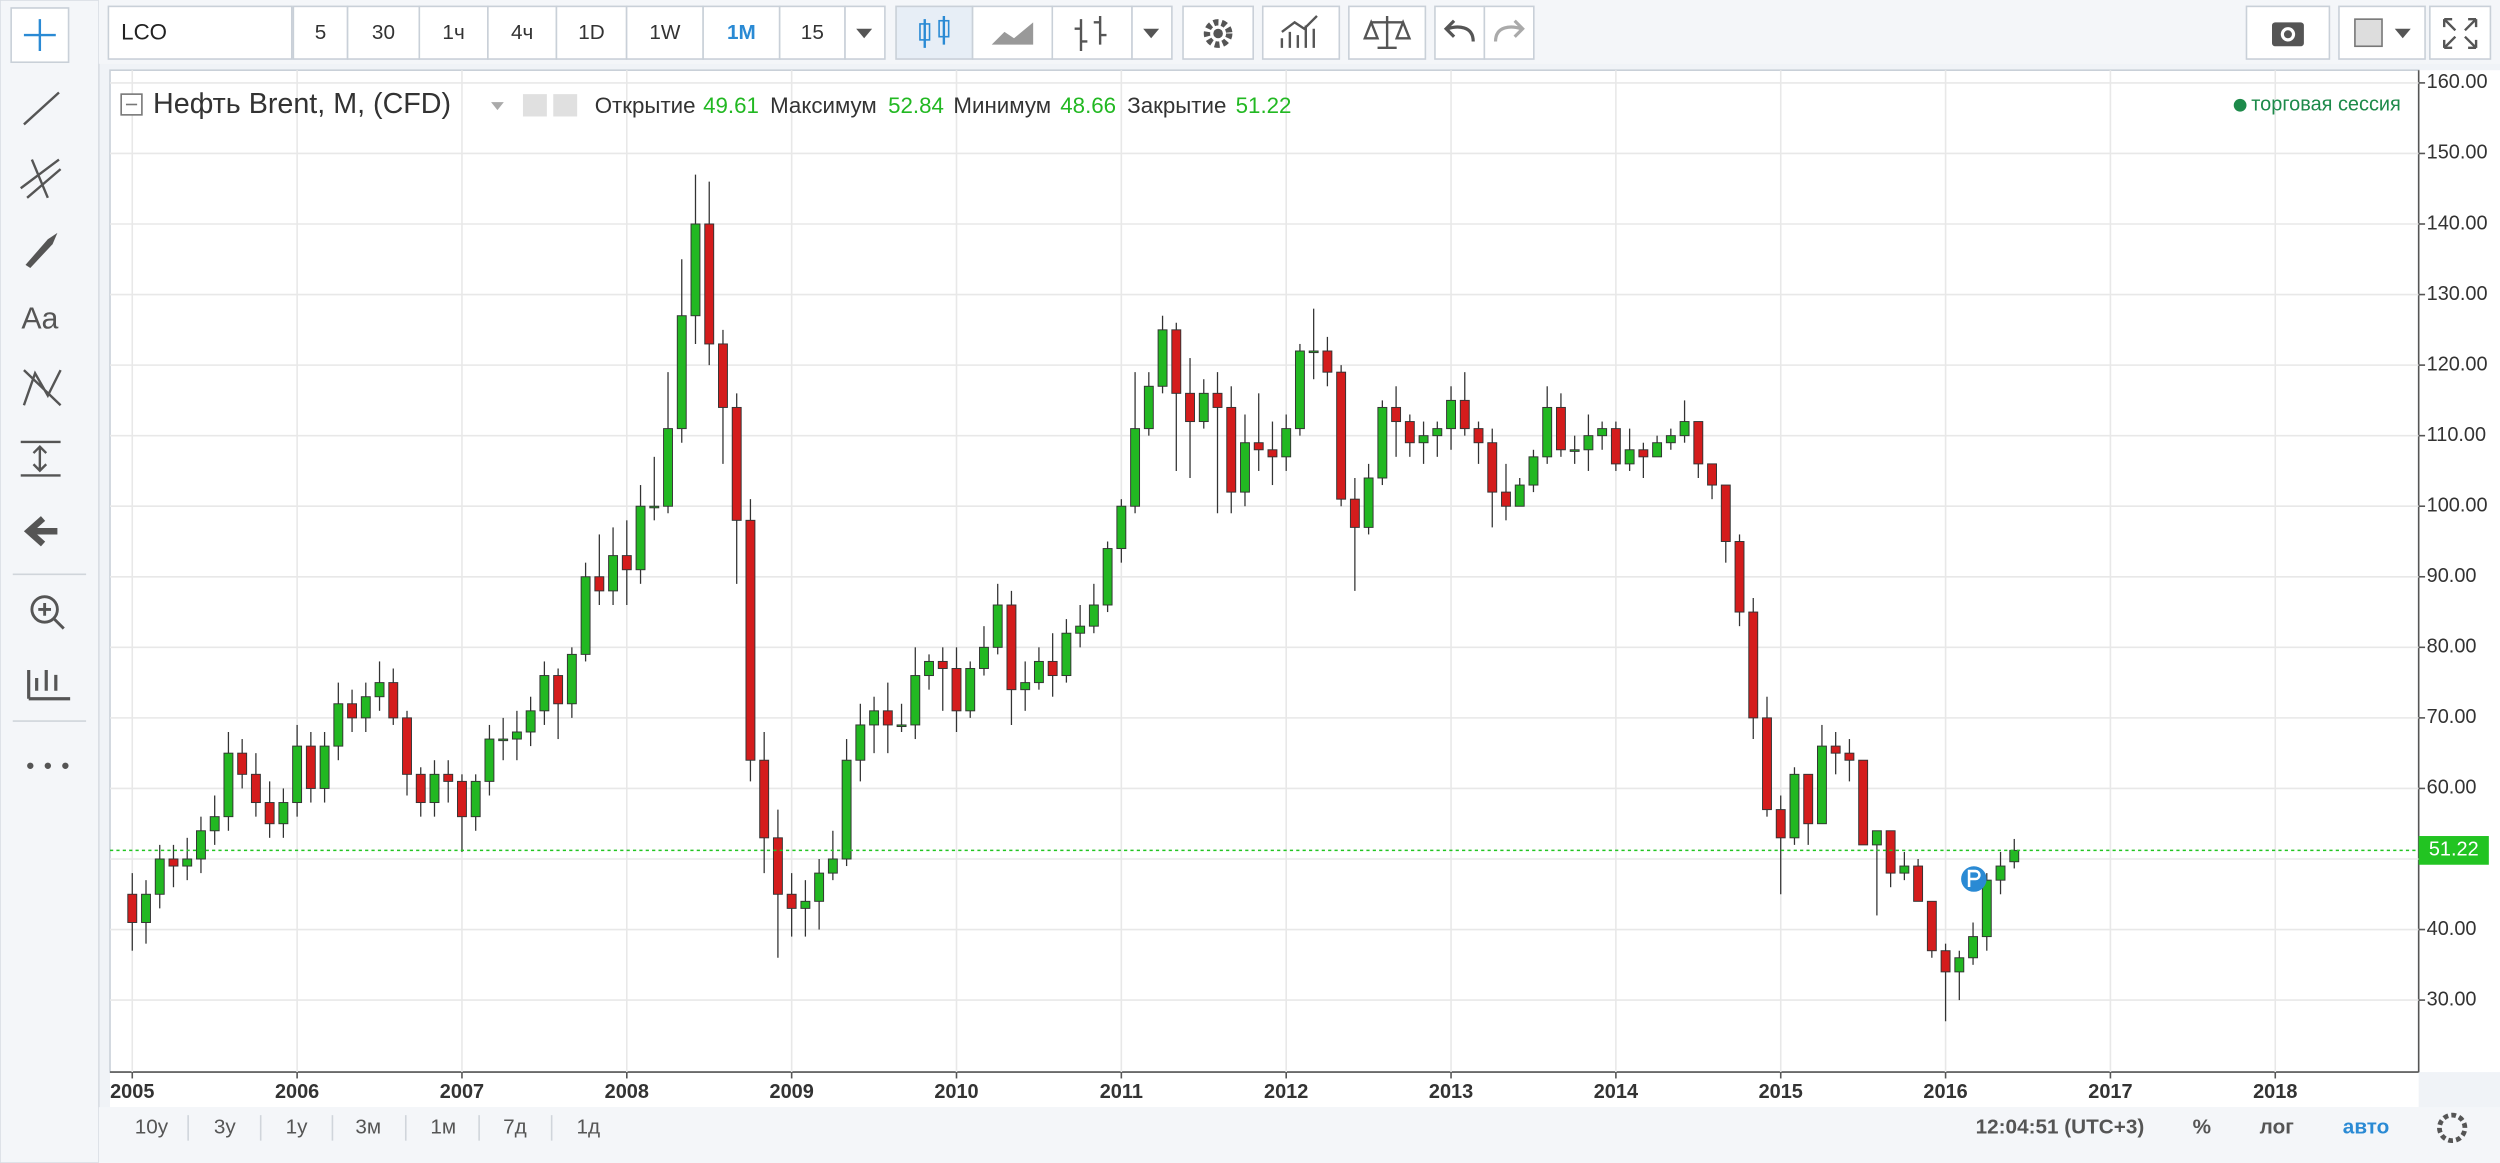 The height and width of the screenshot is (1163, 2500). Describe the element at coordinates (1002, 105) in the screenshot. I see `ohlc-label: Минимум` at that location.